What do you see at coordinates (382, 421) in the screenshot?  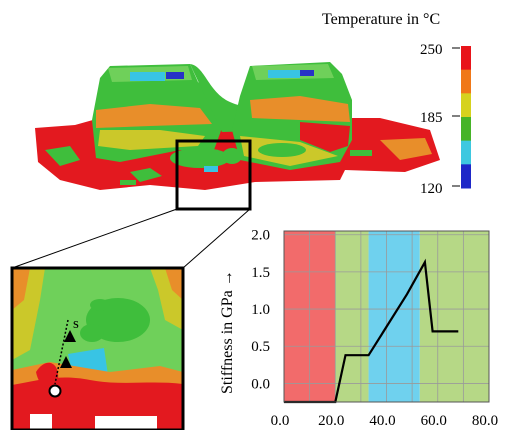 I see `chart-x-tick-label: 40.0` at bounding box center [382, 421].